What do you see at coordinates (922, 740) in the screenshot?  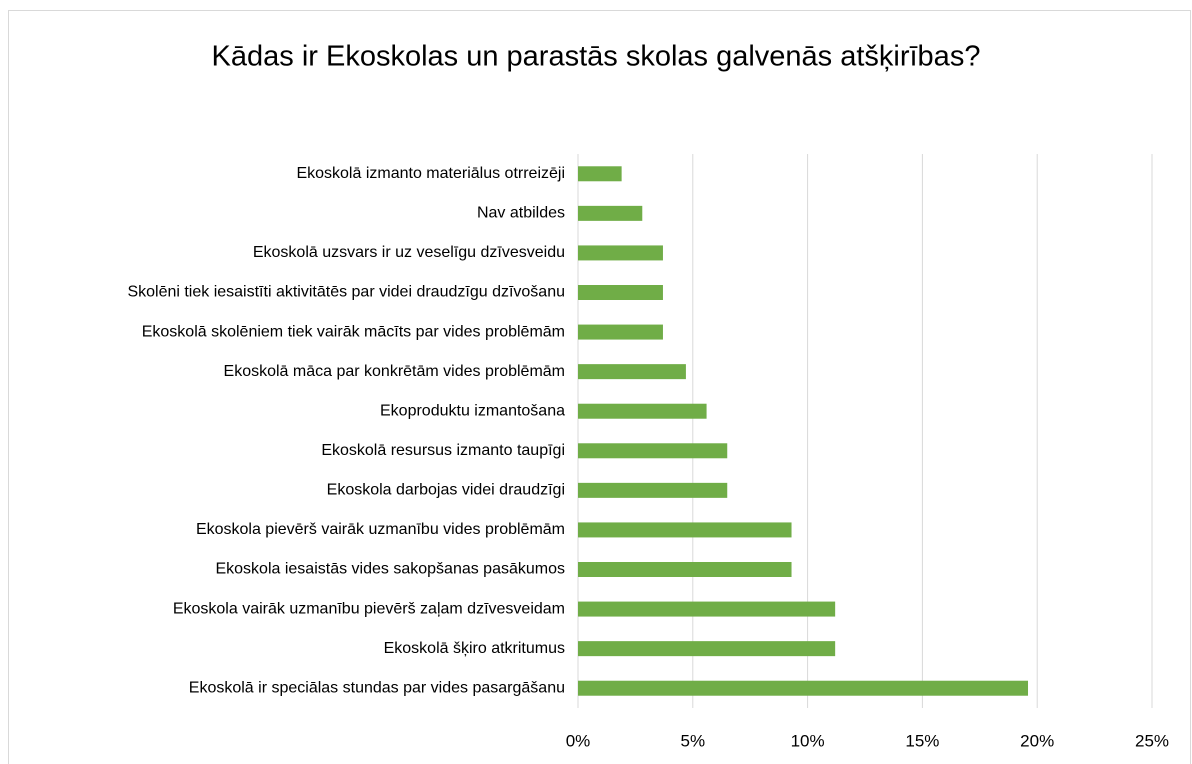 I see `x-tick-label: 15%` at bounding box center [922, 740].